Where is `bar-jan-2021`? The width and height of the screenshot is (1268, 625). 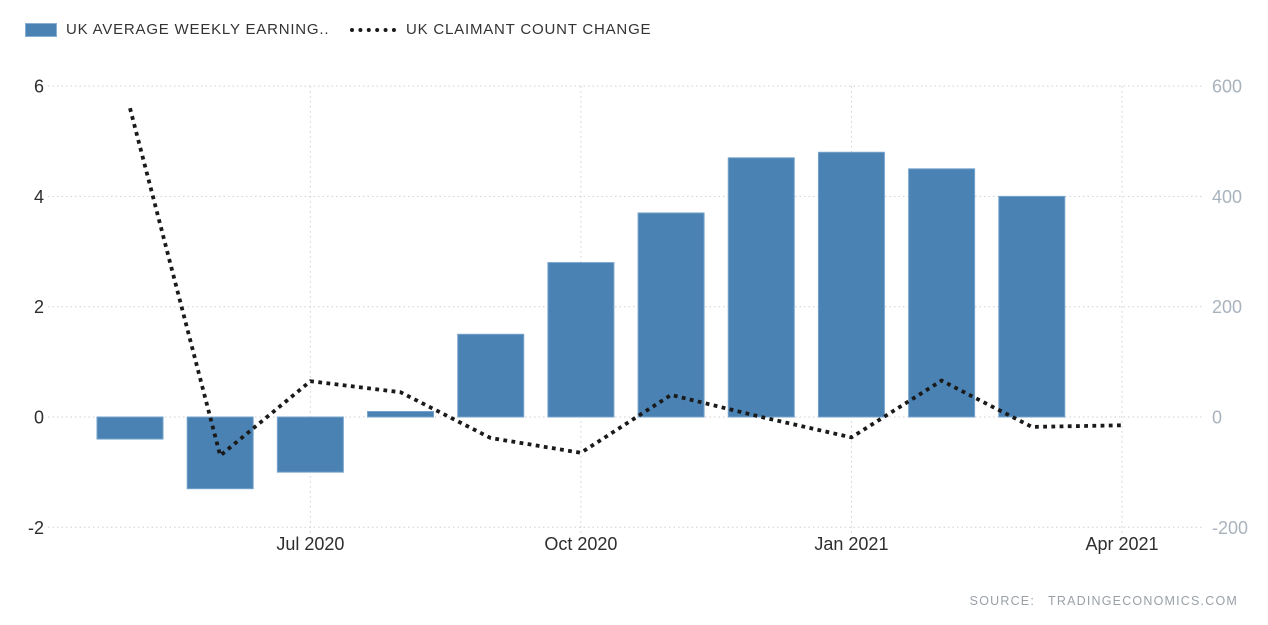 bar-jan-2021 is located at coordinates (851, 284).